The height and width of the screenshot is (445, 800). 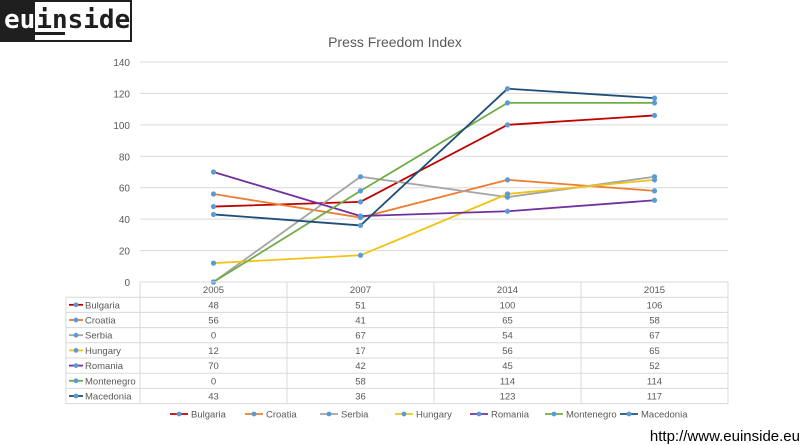 What do you see at coordinates (507, 336) in the screenshot?
I see `data-label: 54` at bounding box center [507, 336].